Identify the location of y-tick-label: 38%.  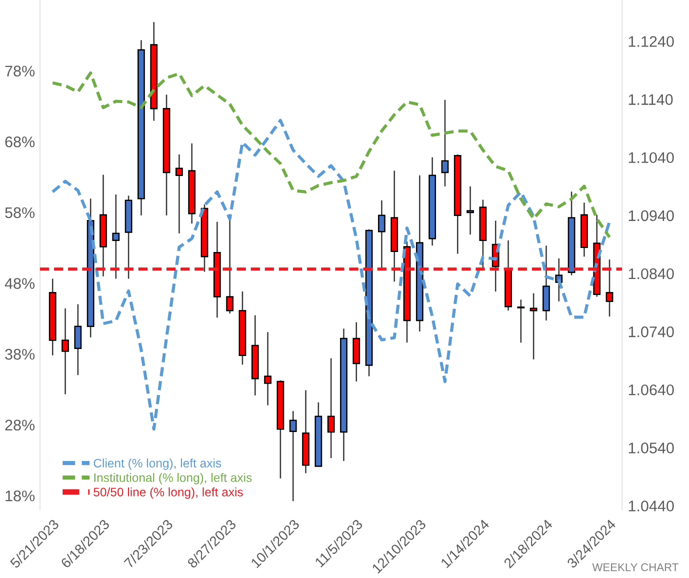
(20, 354).